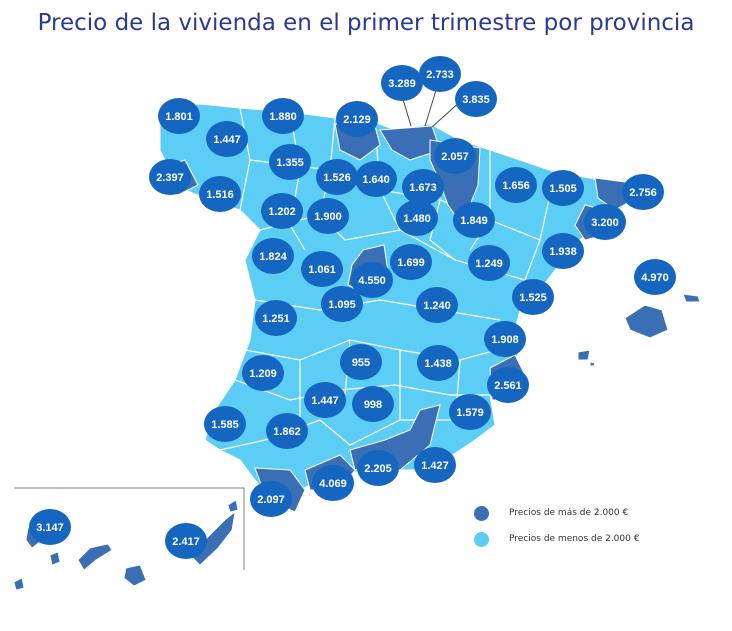 The width and height of the screenshot is (732, 631). I want to click on price-value: 4.069, so click(333, 484).